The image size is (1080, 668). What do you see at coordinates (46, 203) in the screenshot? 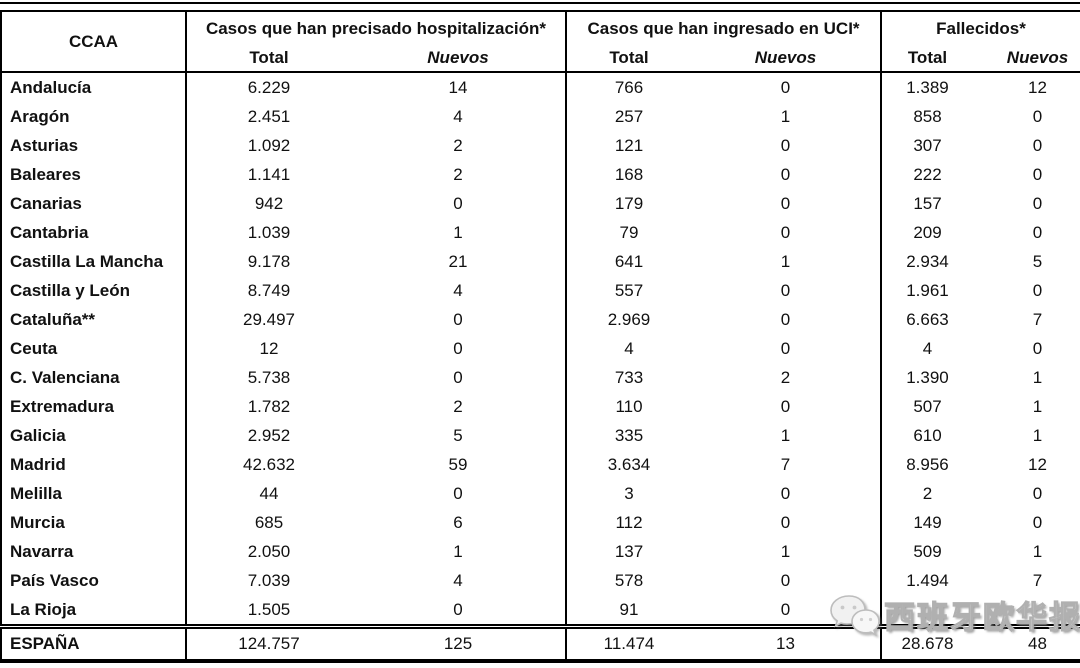
I see `region-label: Canarias` at bounding box center [46, 203].